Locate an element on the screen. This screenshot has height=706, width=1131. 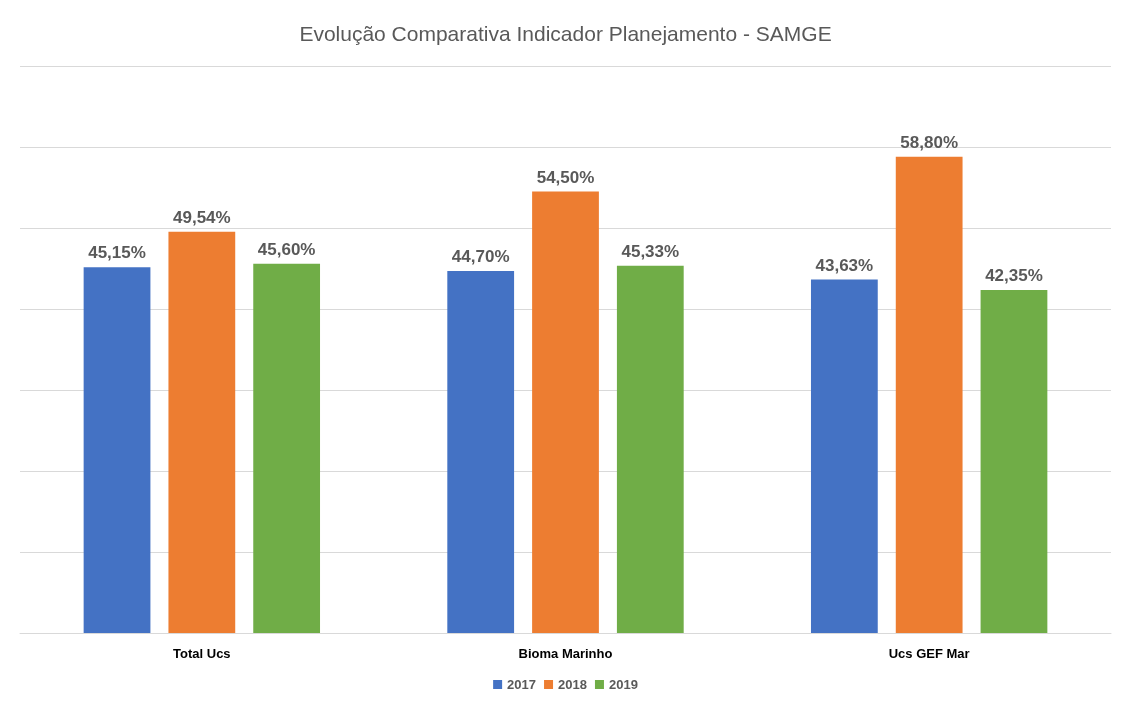
data-label: 43,63% is located at coordinates (844, 265).